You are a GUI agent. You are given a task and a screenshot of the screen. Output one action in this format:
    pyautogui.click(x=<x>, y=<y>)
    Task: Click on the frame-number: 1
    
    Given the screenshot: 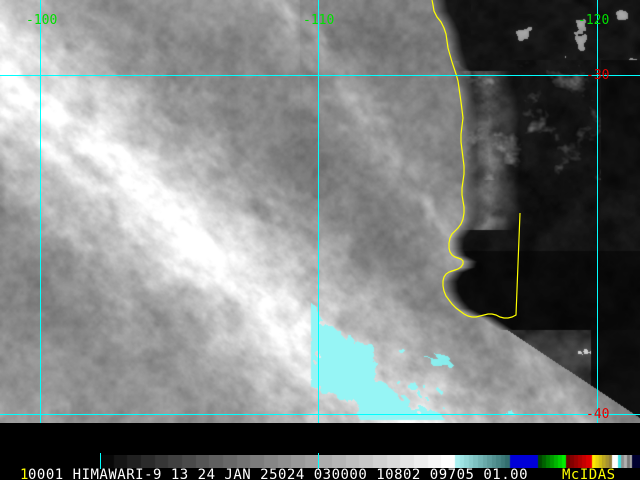 What is the action you would take?
    pyautogui.click(x=24, y=473)
    